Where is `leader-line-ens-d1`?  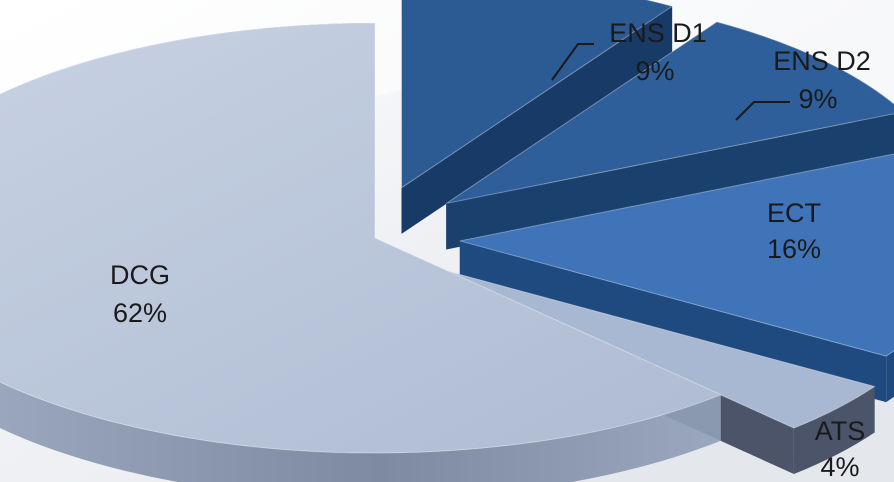 leader-line-ens-d1 is located at coordinates (572, 62).